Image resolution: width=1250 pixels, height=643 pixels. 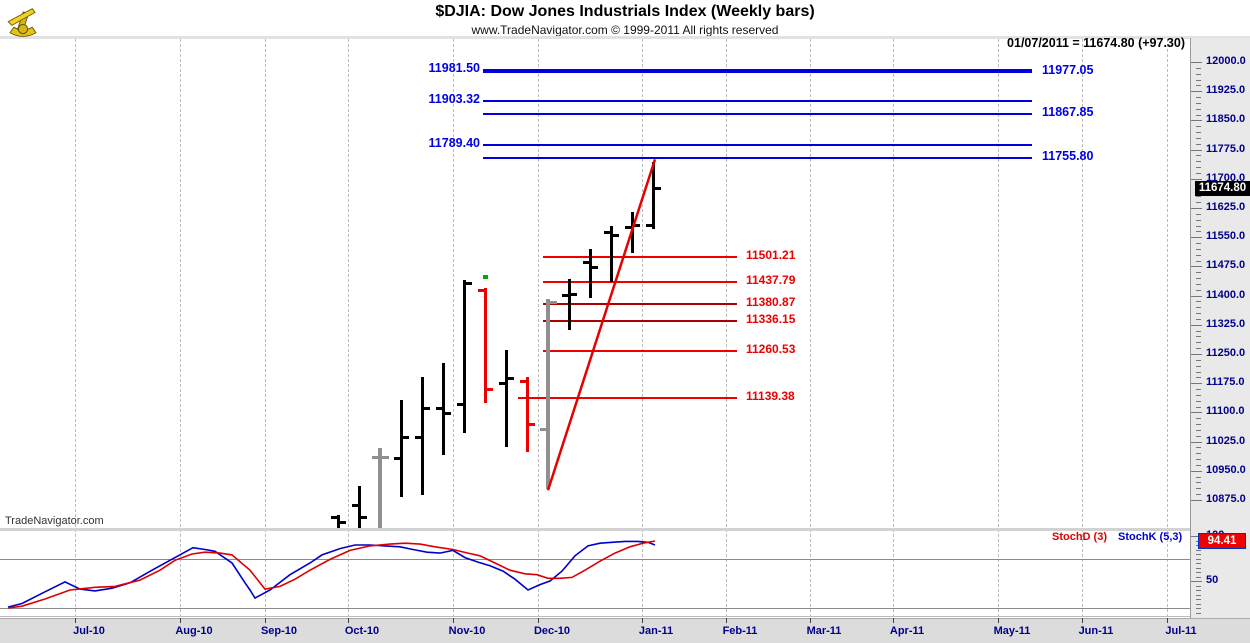 What do you see at coordinates (757, 100) in the screenshot?
I see `resistance-line` at bounding box center [757, 100].